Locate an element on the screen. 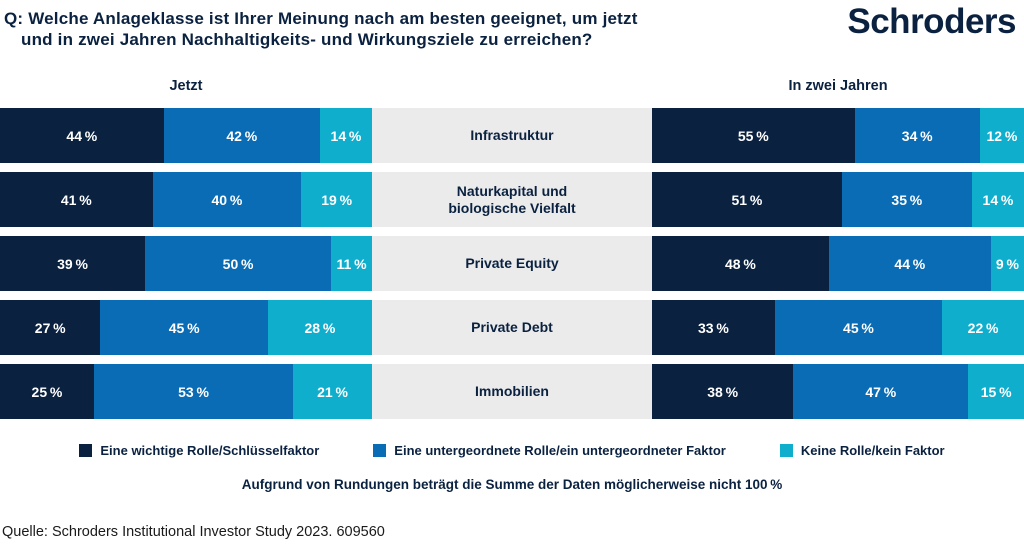 The width and height of the screenshot is (1024, 559). bar-segment: 33 % is located at coordinates (713, 327).